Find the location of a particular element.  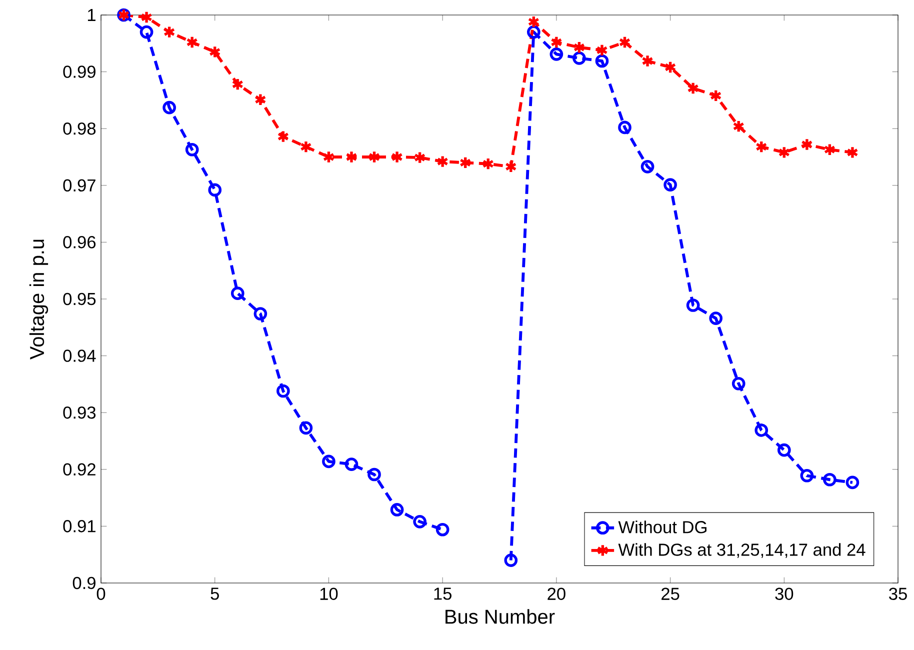

y-tick-label: 0.98 is located at coordinates (79, 128).